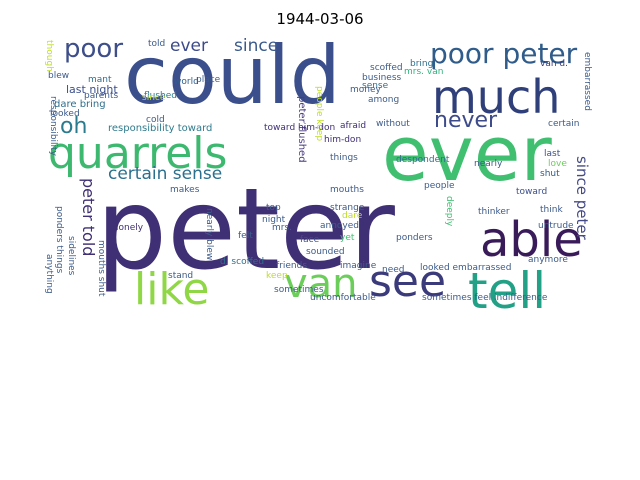 The image size is (640, 480). Describe the element at coordinates (181, 276) in the screenshot. I see `cloud-word: stand` at that location.